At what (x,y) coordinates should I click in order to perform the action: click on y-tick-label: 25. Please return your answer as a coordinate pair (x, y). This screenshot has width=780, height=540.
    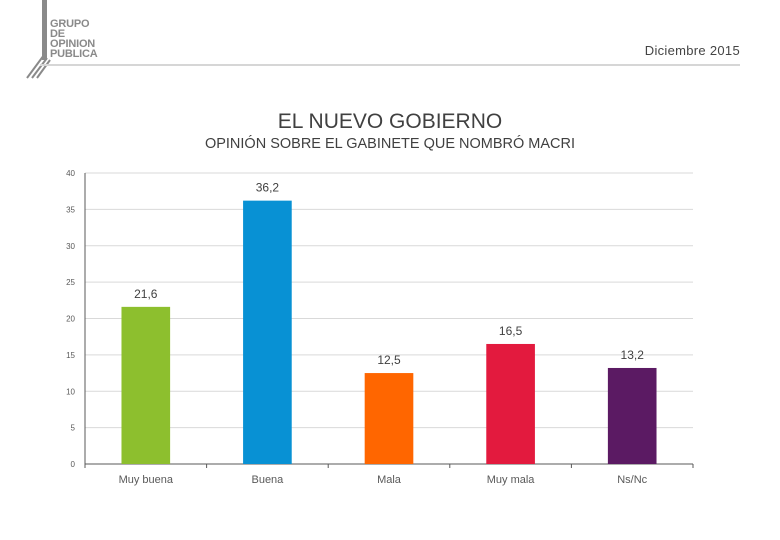
    Looking at the image, I should click on (70, 282).